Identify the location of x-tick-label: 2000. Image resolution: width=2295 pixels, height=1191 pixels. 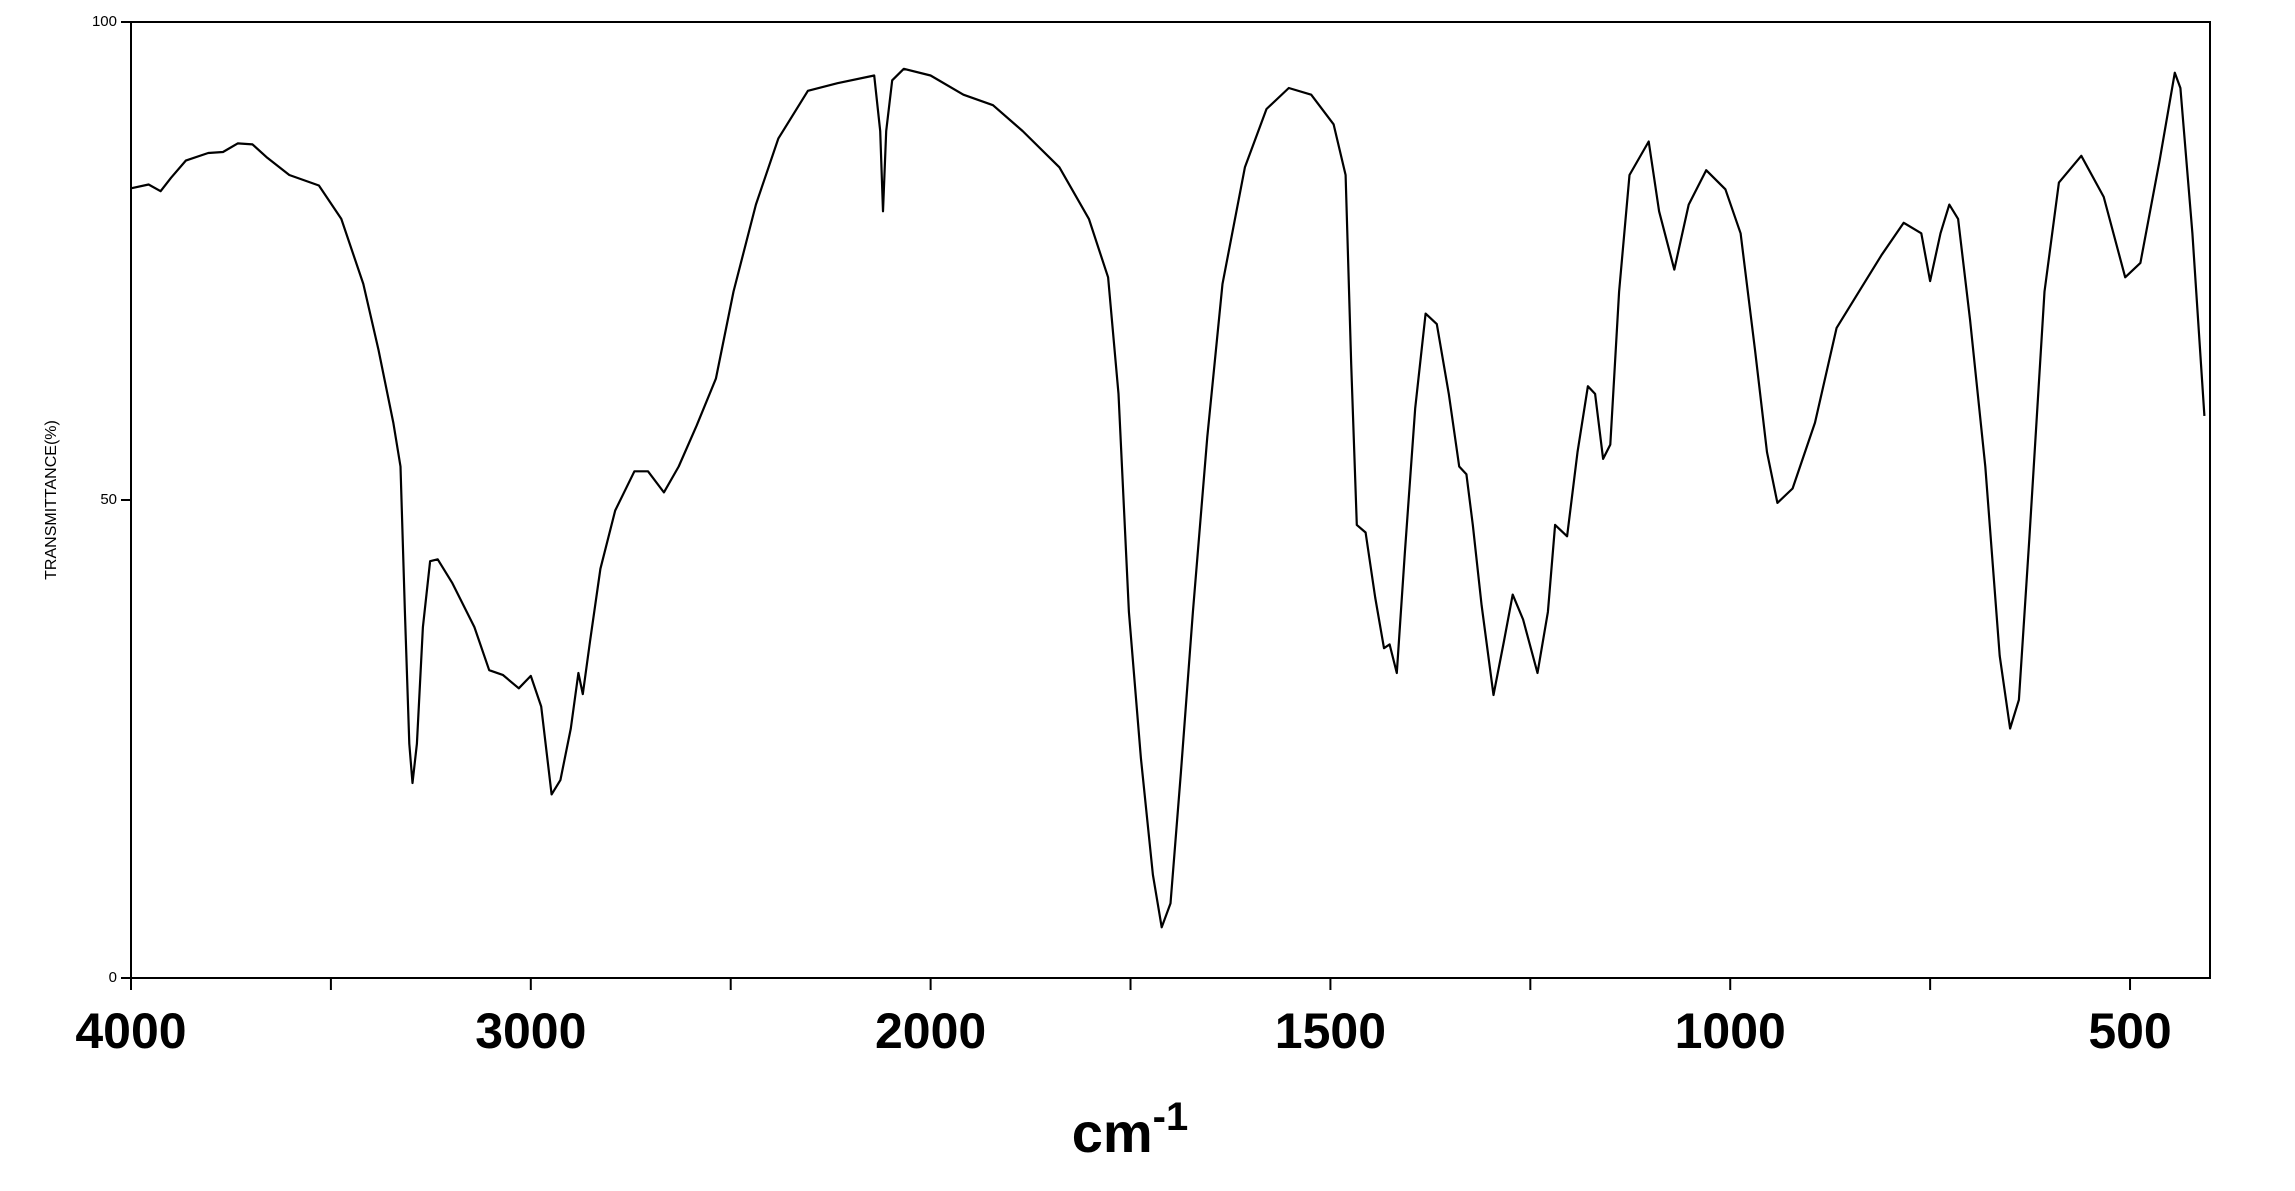
(930, 1031).